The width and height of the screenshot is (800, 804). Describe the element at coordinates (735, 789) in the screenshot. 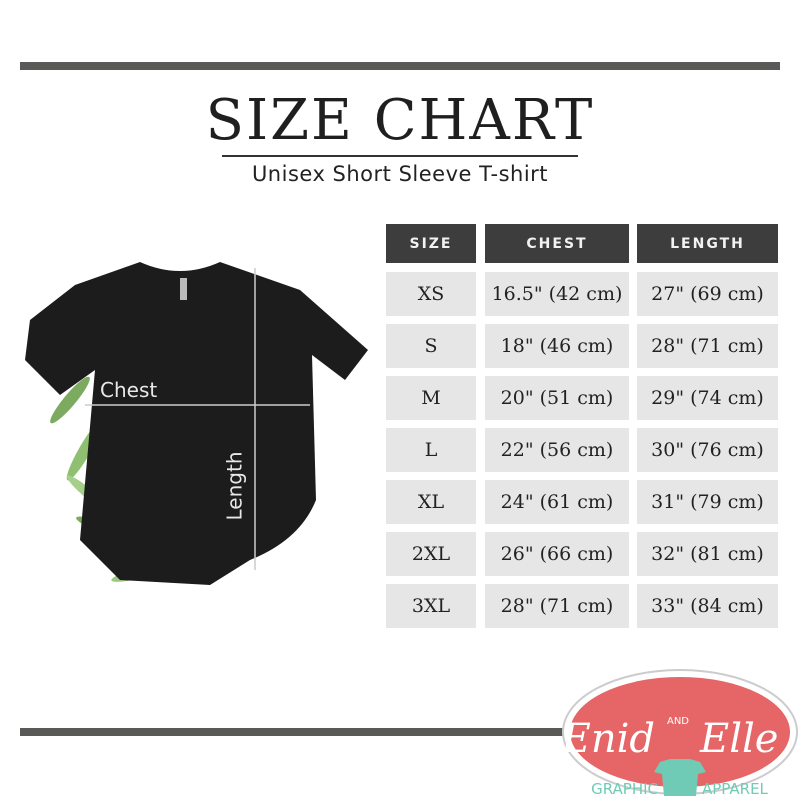

I see `svg-text: APPAREL` at that location.